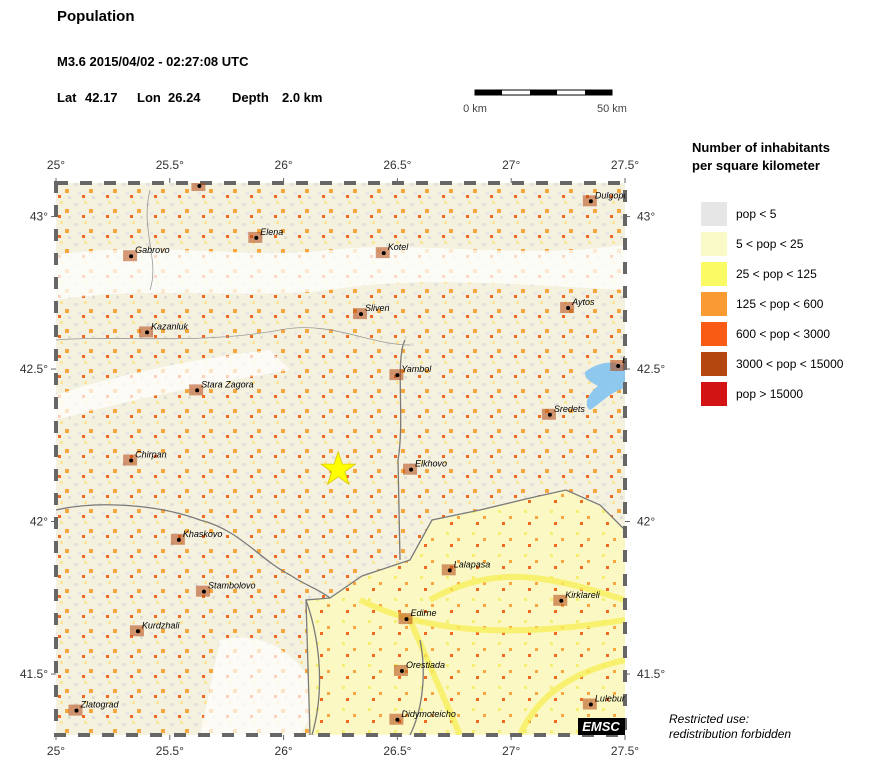 This screenshot has height=766, width=869. Describe the element at coordinates (425, 665) in the screenshot. I see `city-label: Orestiada` at that location.